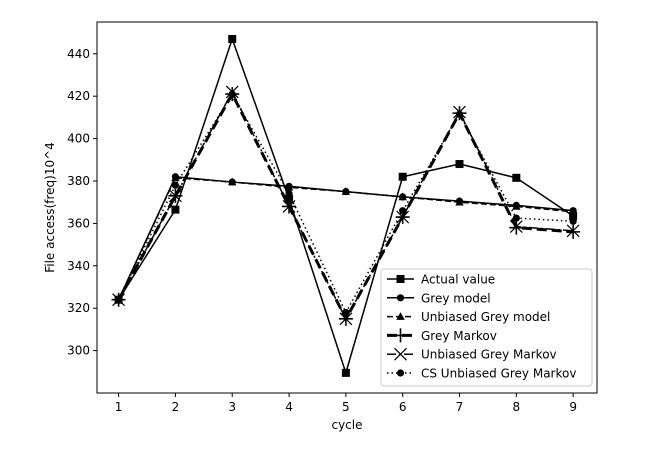 This screenshot has height=459, width=655. What do you see at coordinates (232, 407) in the screenshot?
I see `x-tick-label: 3` at bounding box center [232, 407].